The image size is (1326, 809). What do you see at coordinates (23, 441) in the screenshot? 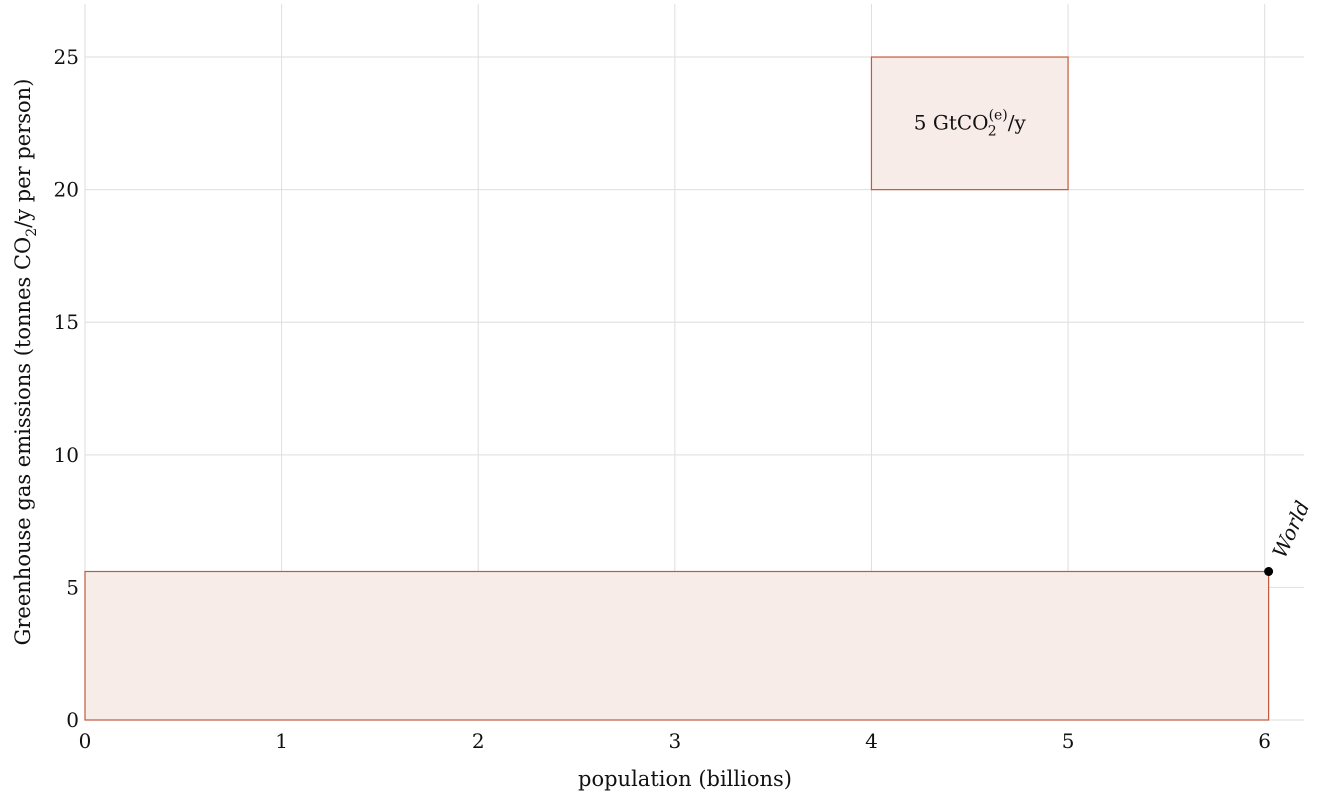
I see `y-axis-label-main: Greenhouse gas emissions (tonnes CO` at bounding box center [23, 441].